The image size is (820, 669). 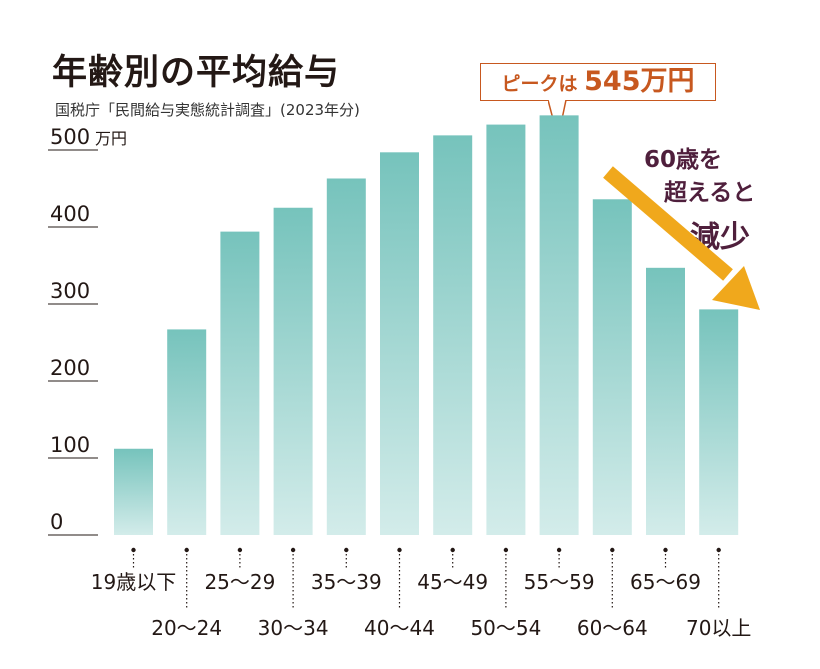 What do you see at coordinates (87, 330) in the screenshot?
I see `y-axis: 0 100 200 300 400 500 万円` at bounding box center [87, 330].